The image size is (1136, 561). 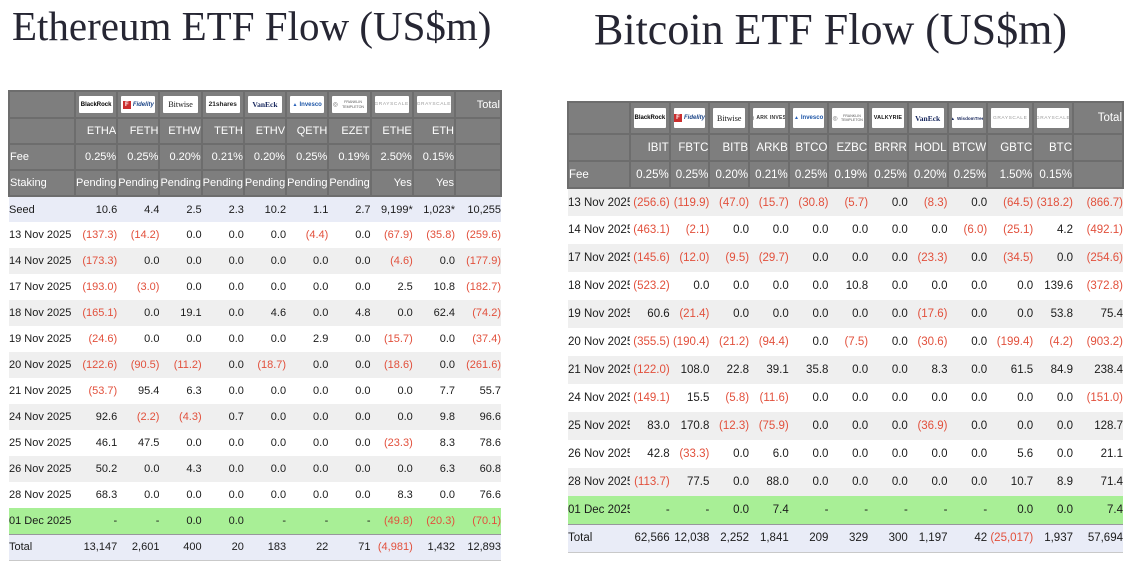 What do you see at coordinates (255, 521) in the screenshot?
I see `table-row: 01 Dec 2025- -0.0 0.0- - - (49.8) (20.3) (70.1)` at bounding box center [255, 521].